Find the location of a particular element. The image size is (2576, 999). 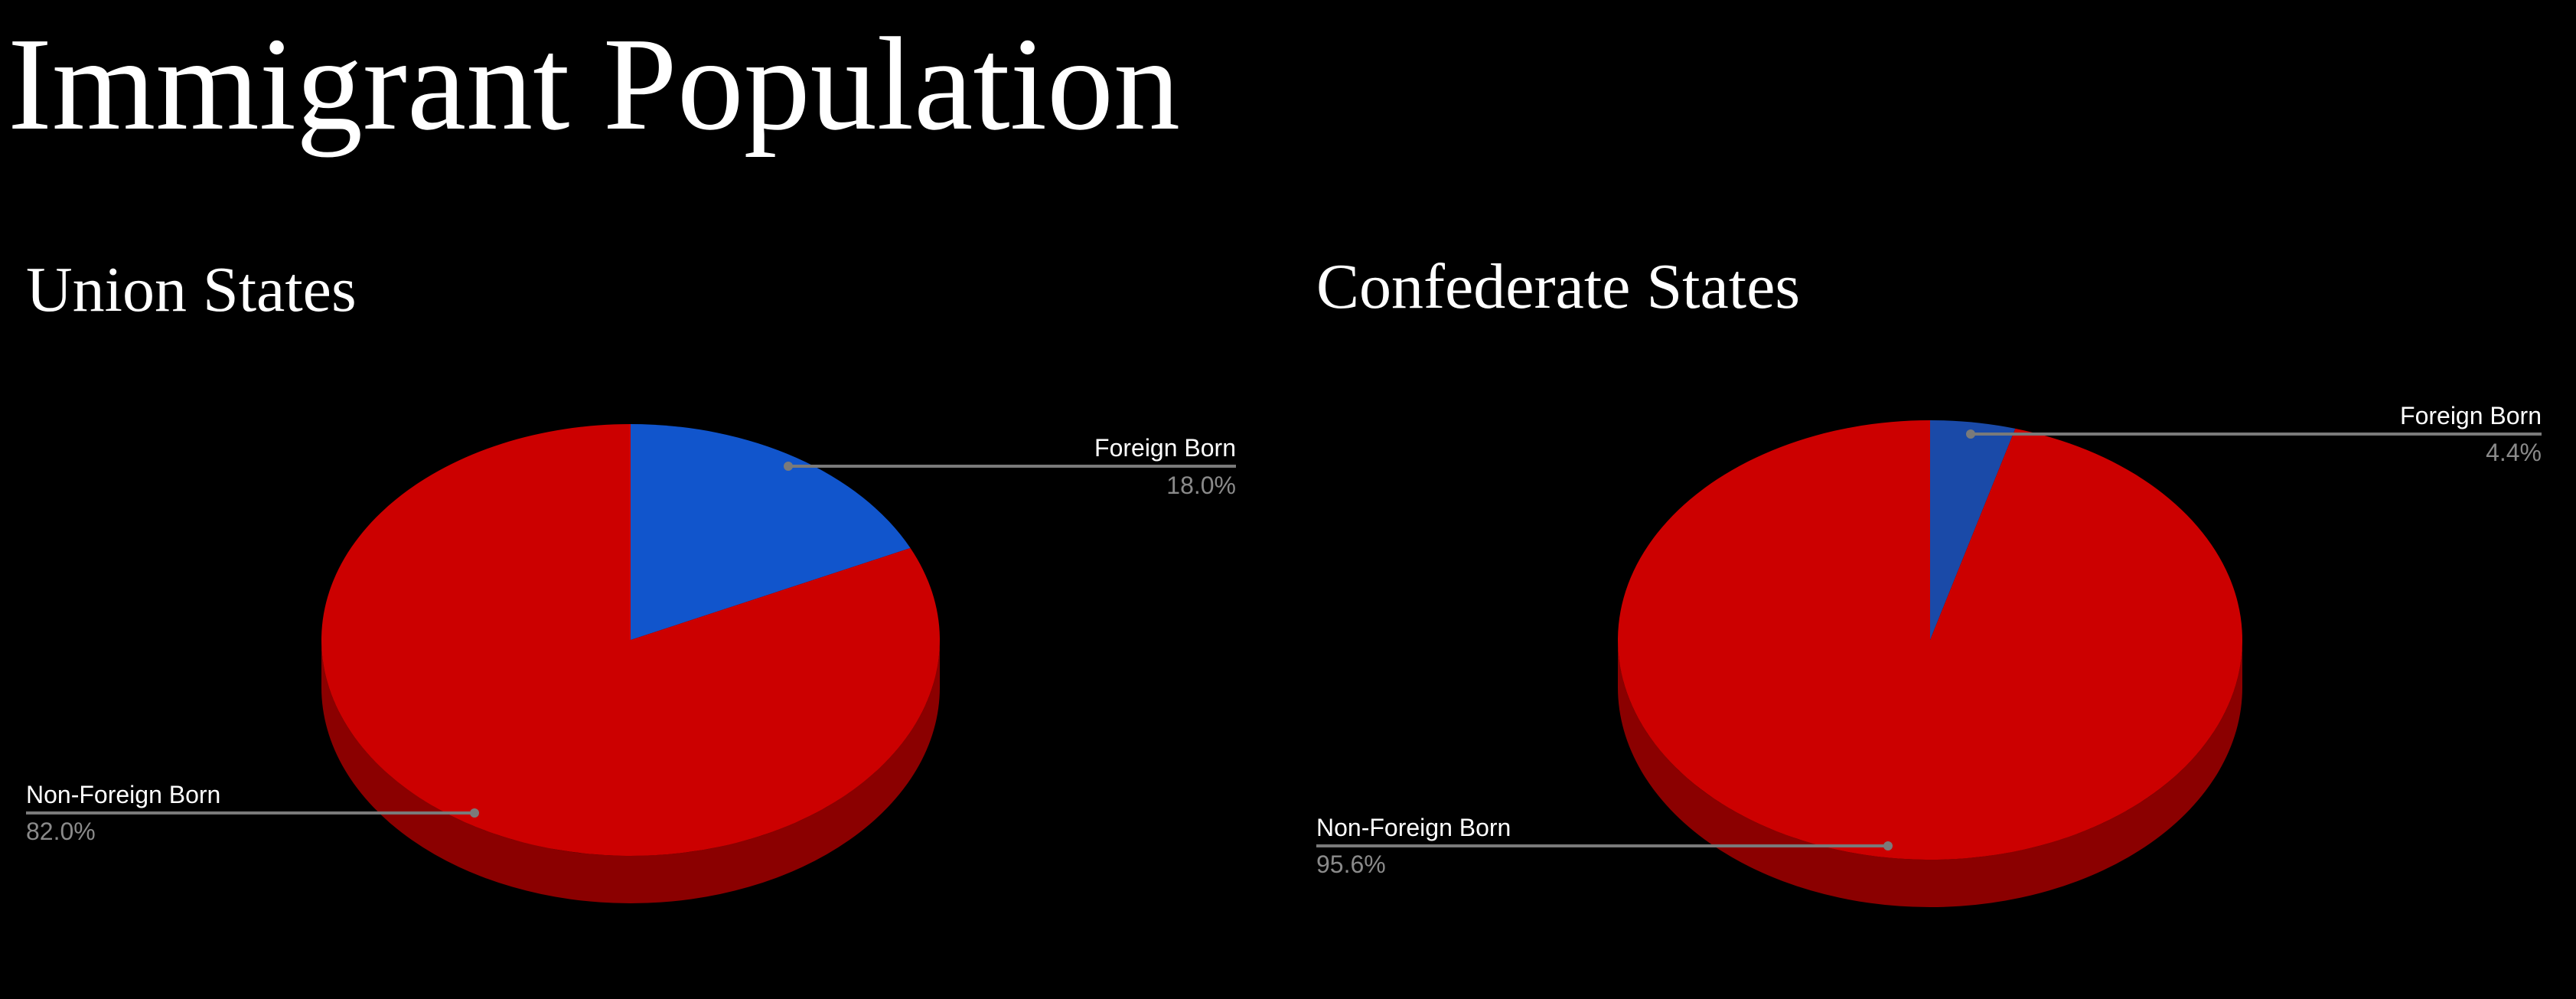

union-states-pie is located at coordinates (630, 663).